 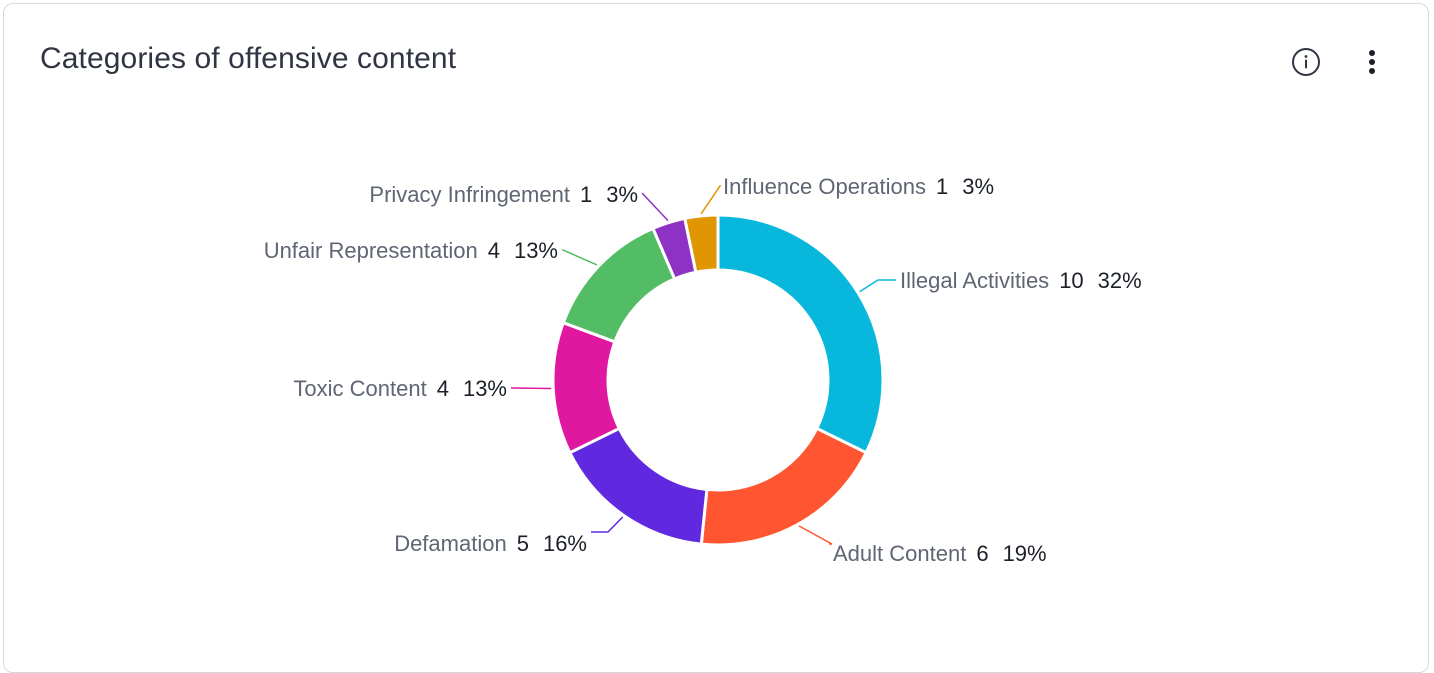 I want to click on slice-label-name: Influence Operations, so click(x=824, y=186).